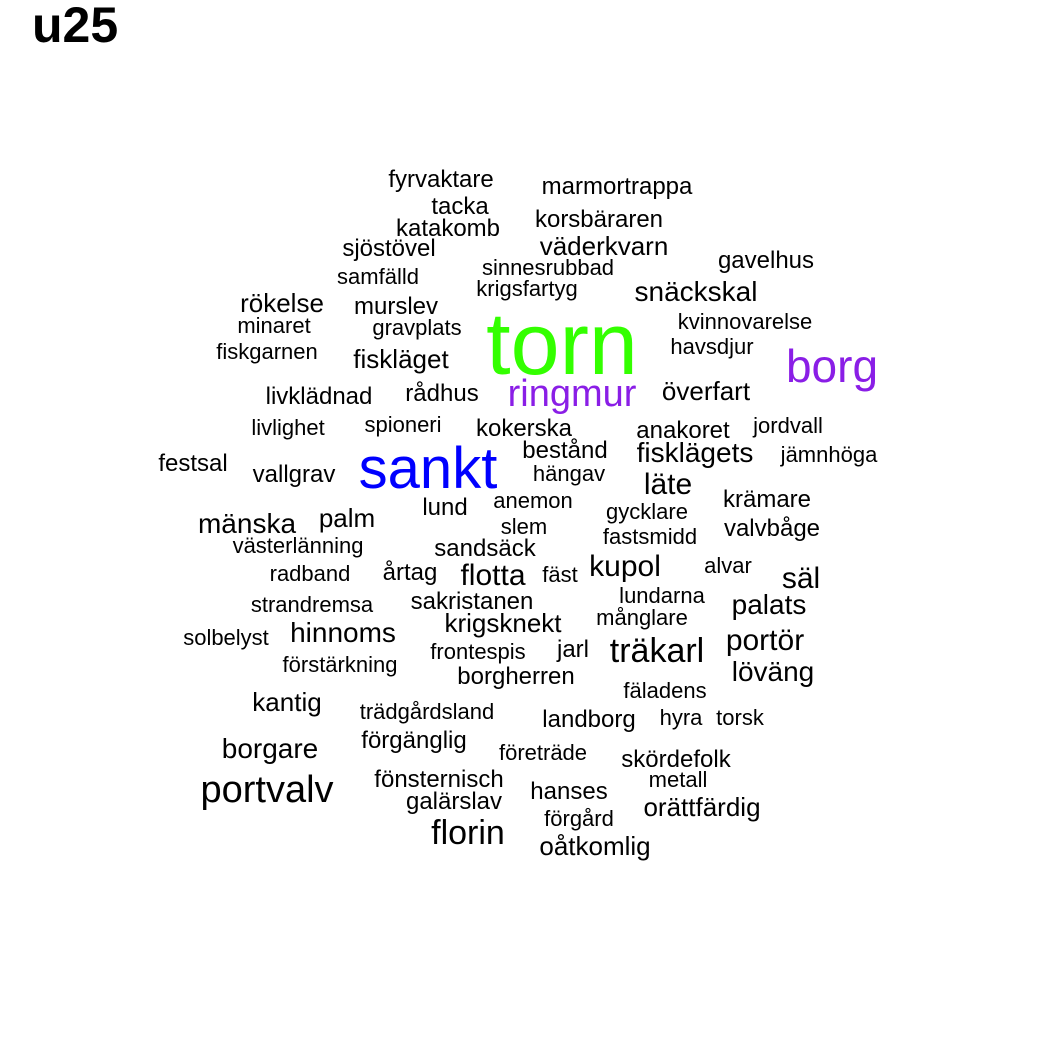  Describe the element at coordinates (766, 260) in the screenshot. I see `word-gavelhus: gavelhus` at that location.